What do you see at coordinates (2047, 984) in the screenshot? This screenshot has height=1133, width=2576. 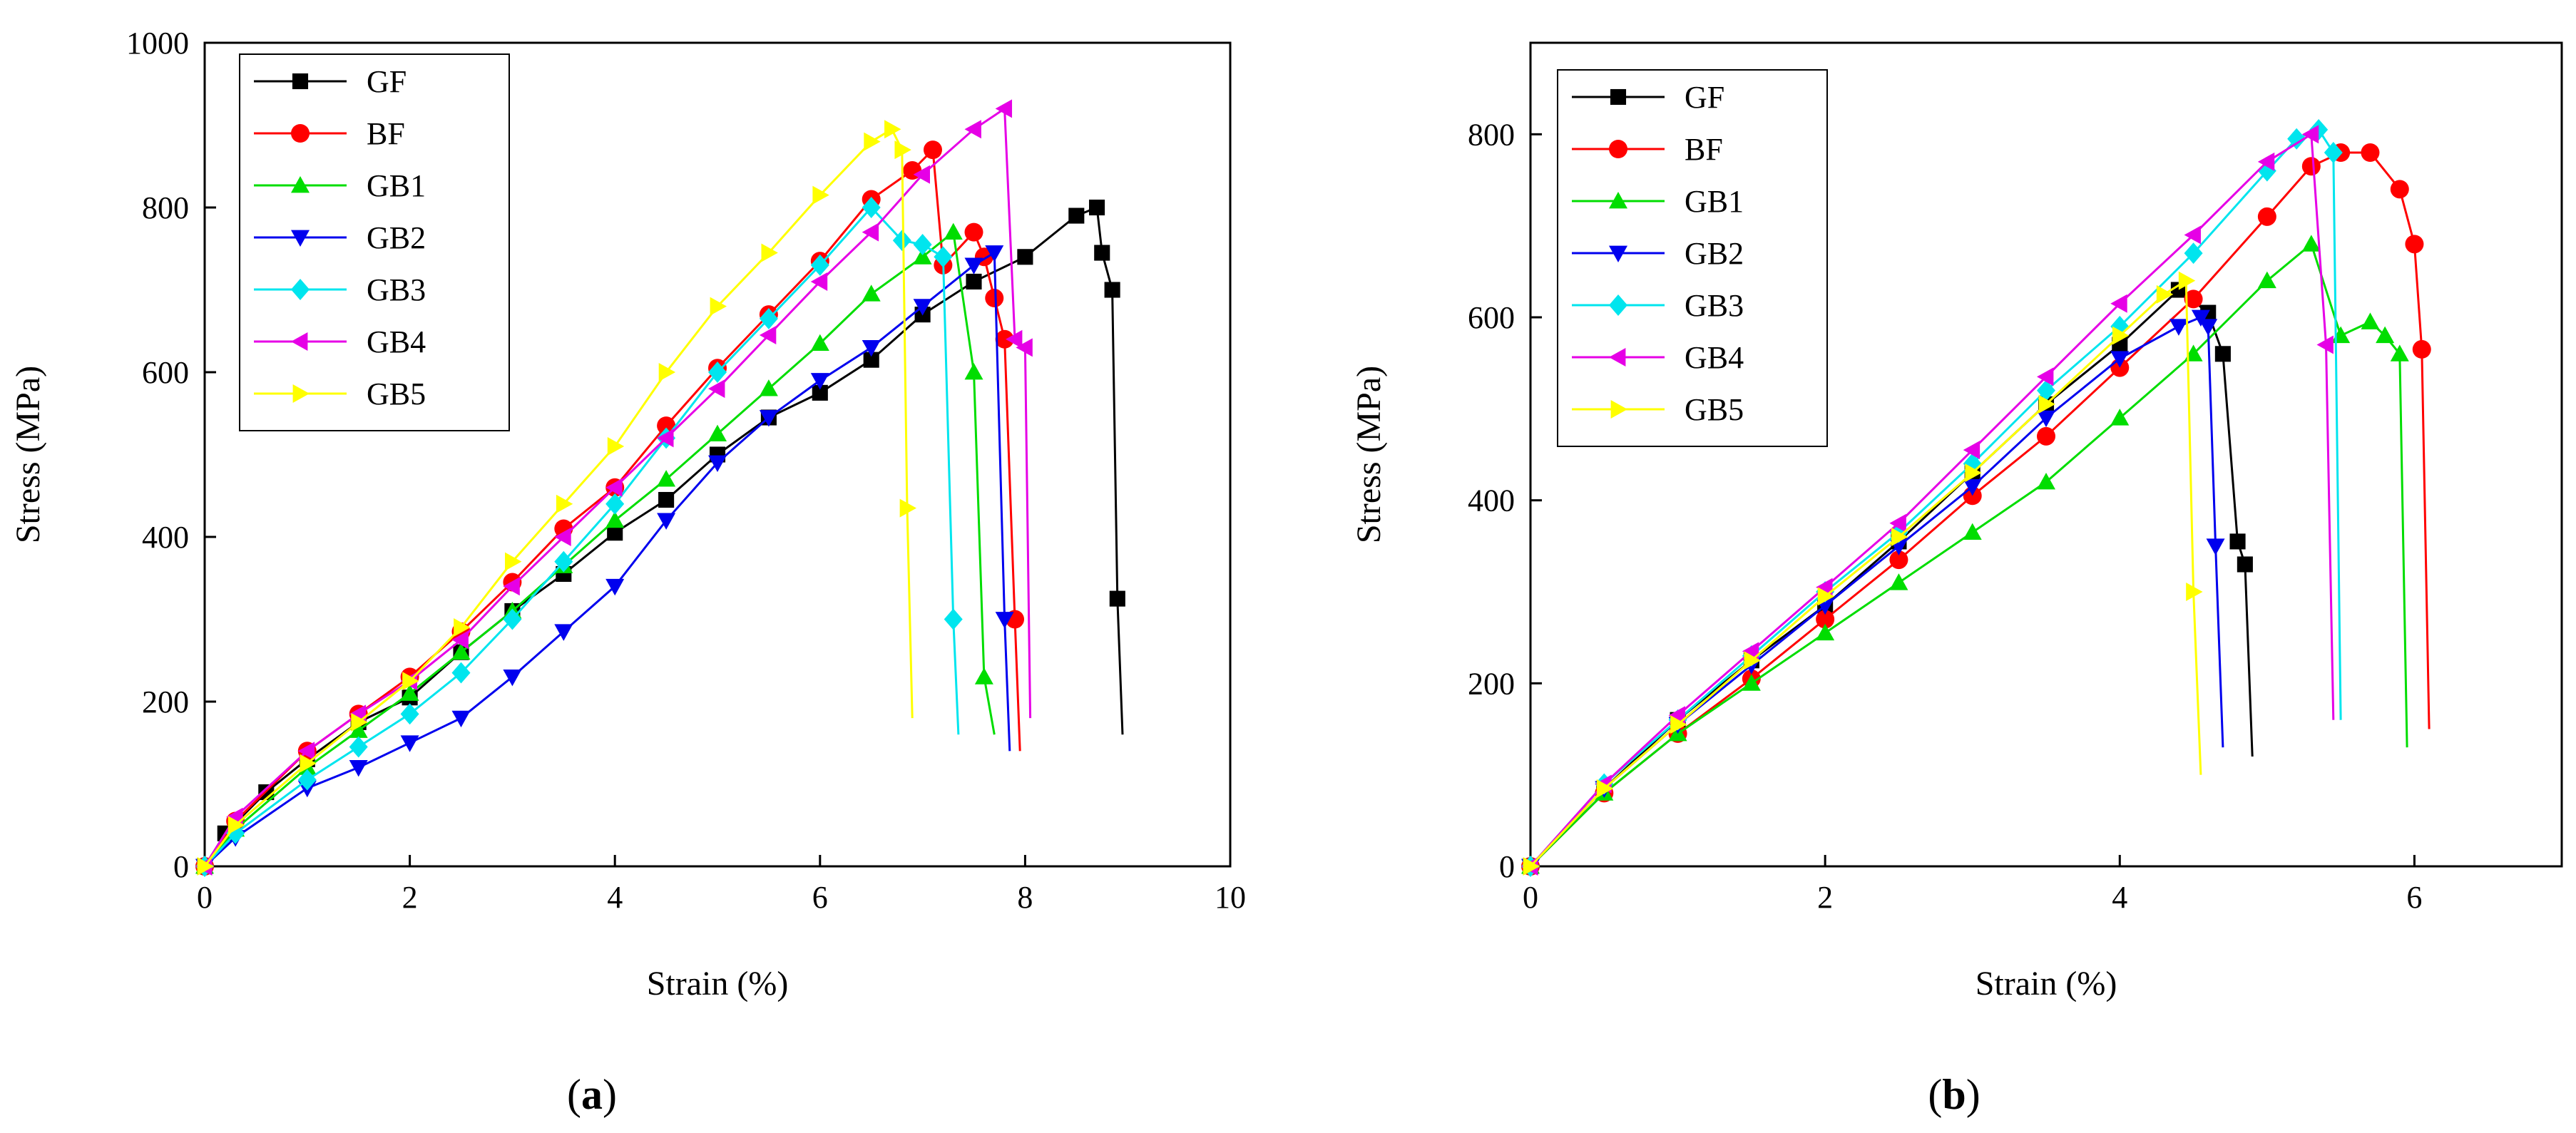 I see `x-axis-title: Strain (%)` at bounding box center [2047, 984].